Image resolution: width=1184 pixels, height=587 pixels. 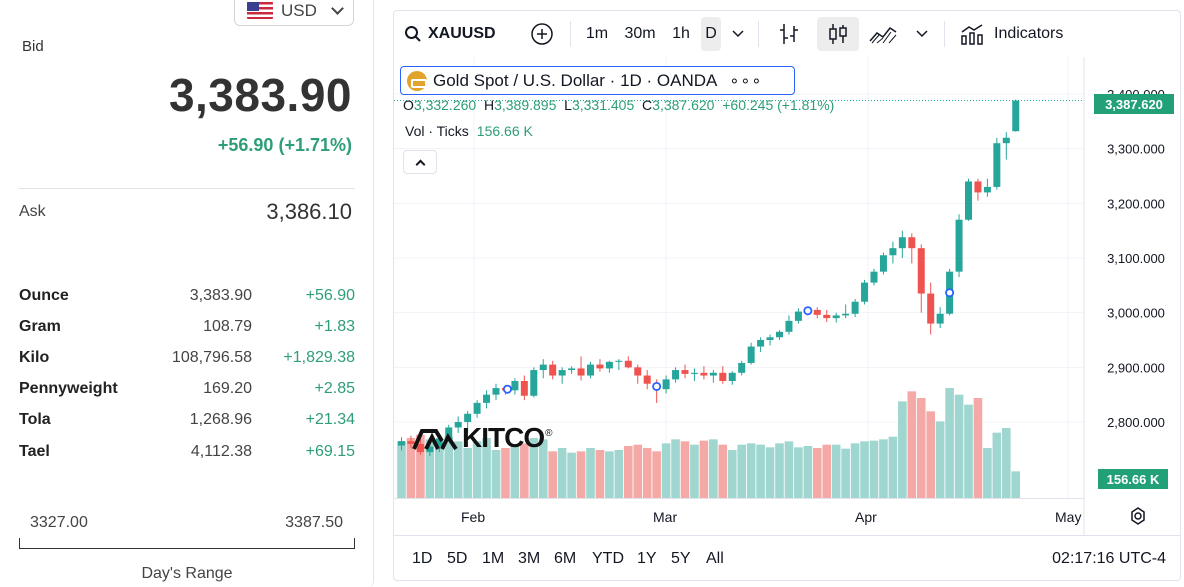 I want to click on volume-legend: Vol · Ticks 156.66 K, so click(x=469, y=131).